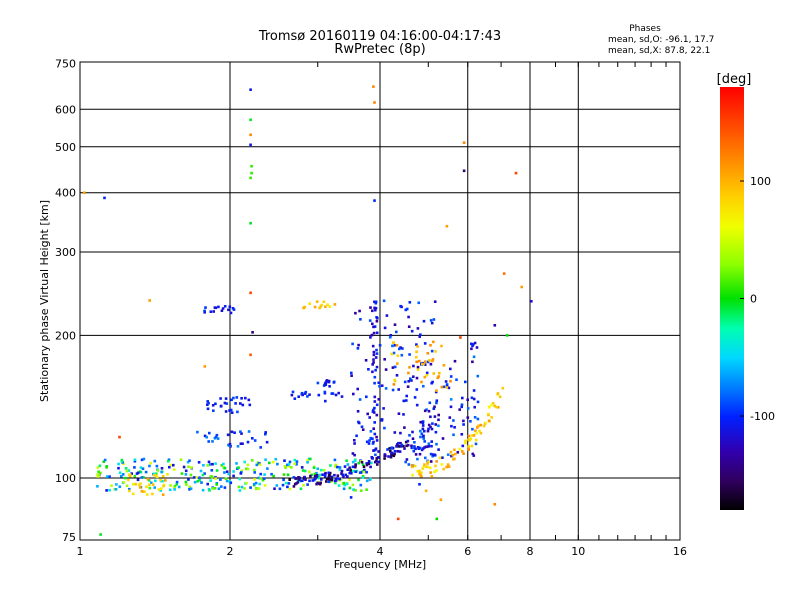 This screenshot has height=600, width=800. Describe the element at coordinates (760, 181) in the screenshot. I see `colorbar-tick-label: 100` at that location.